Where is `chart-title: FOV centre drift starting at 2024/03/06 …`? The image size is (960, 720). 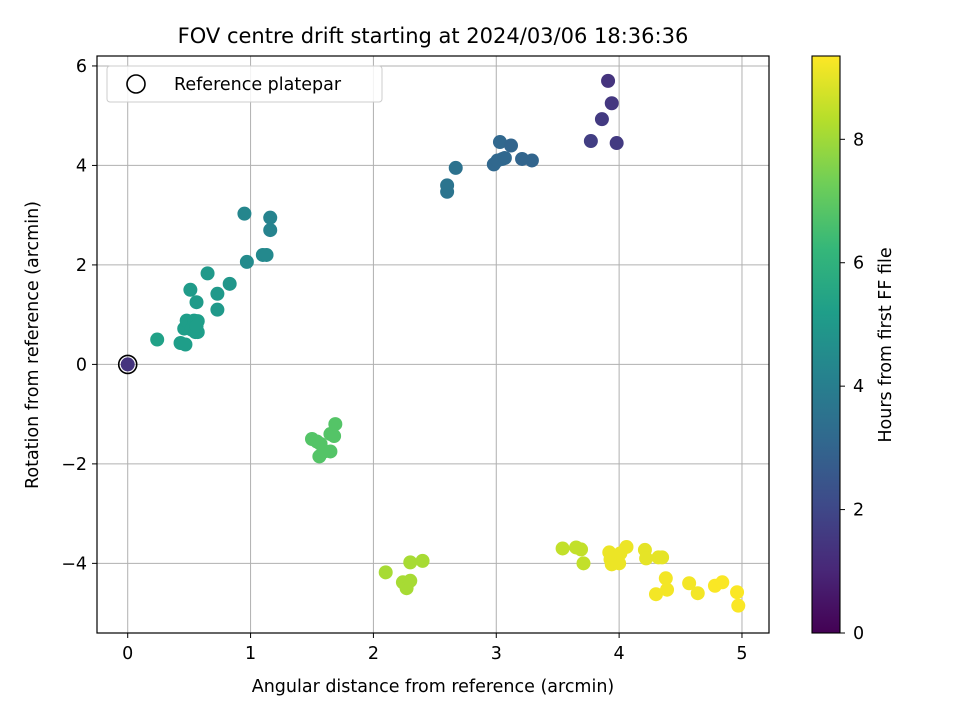
chart-title: FOV centre drift starting at 2024/03/06 … is located at coordinates (433, 36).